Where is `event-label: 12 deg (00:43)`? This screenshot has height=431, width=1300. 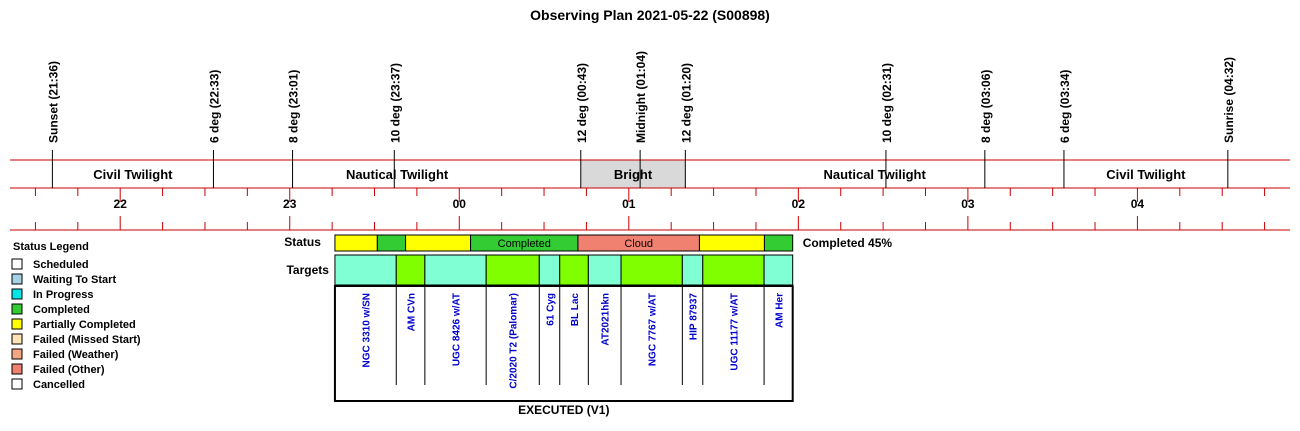
event-label: 12 deg (00:43) is located at coordinates (582, 103).